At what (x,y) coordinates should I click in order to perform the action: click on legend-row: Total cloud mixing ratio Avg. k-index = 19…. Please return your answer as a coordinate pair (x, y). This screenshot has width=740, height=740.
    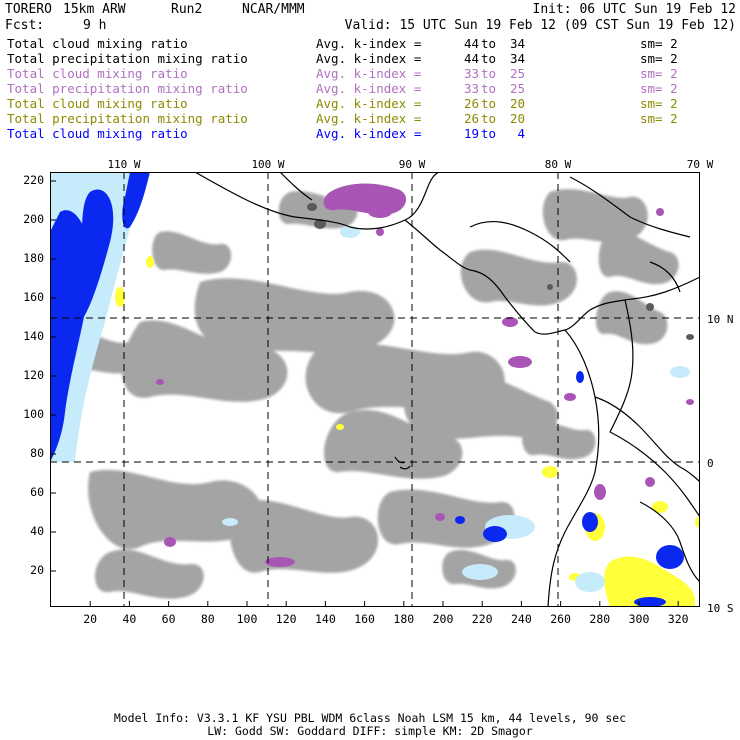
    Looking at the image, I should click on (370, 133).